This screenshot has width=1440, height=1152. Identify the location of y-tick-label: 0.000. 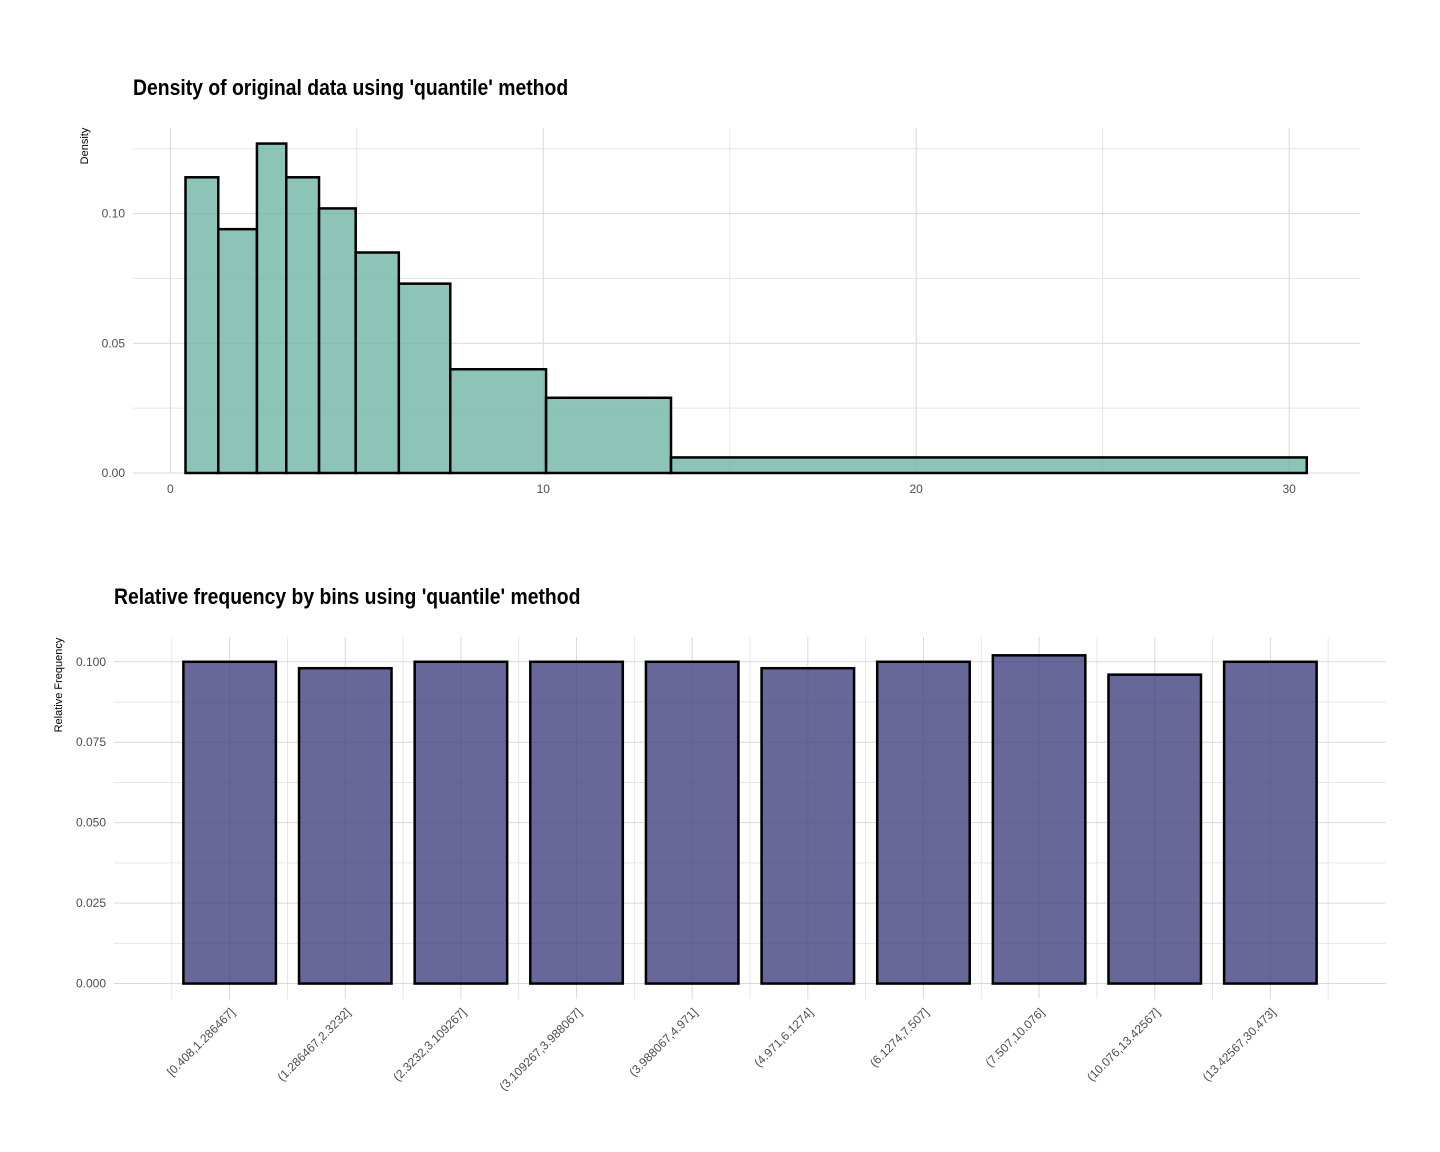
(91, 984).